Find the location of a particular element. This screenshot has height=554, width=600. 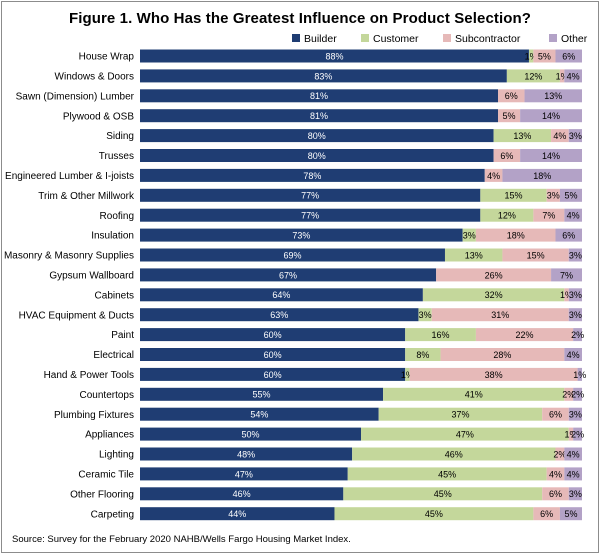

bar-subcontractor-roofing is located at coordinates (549, 215).